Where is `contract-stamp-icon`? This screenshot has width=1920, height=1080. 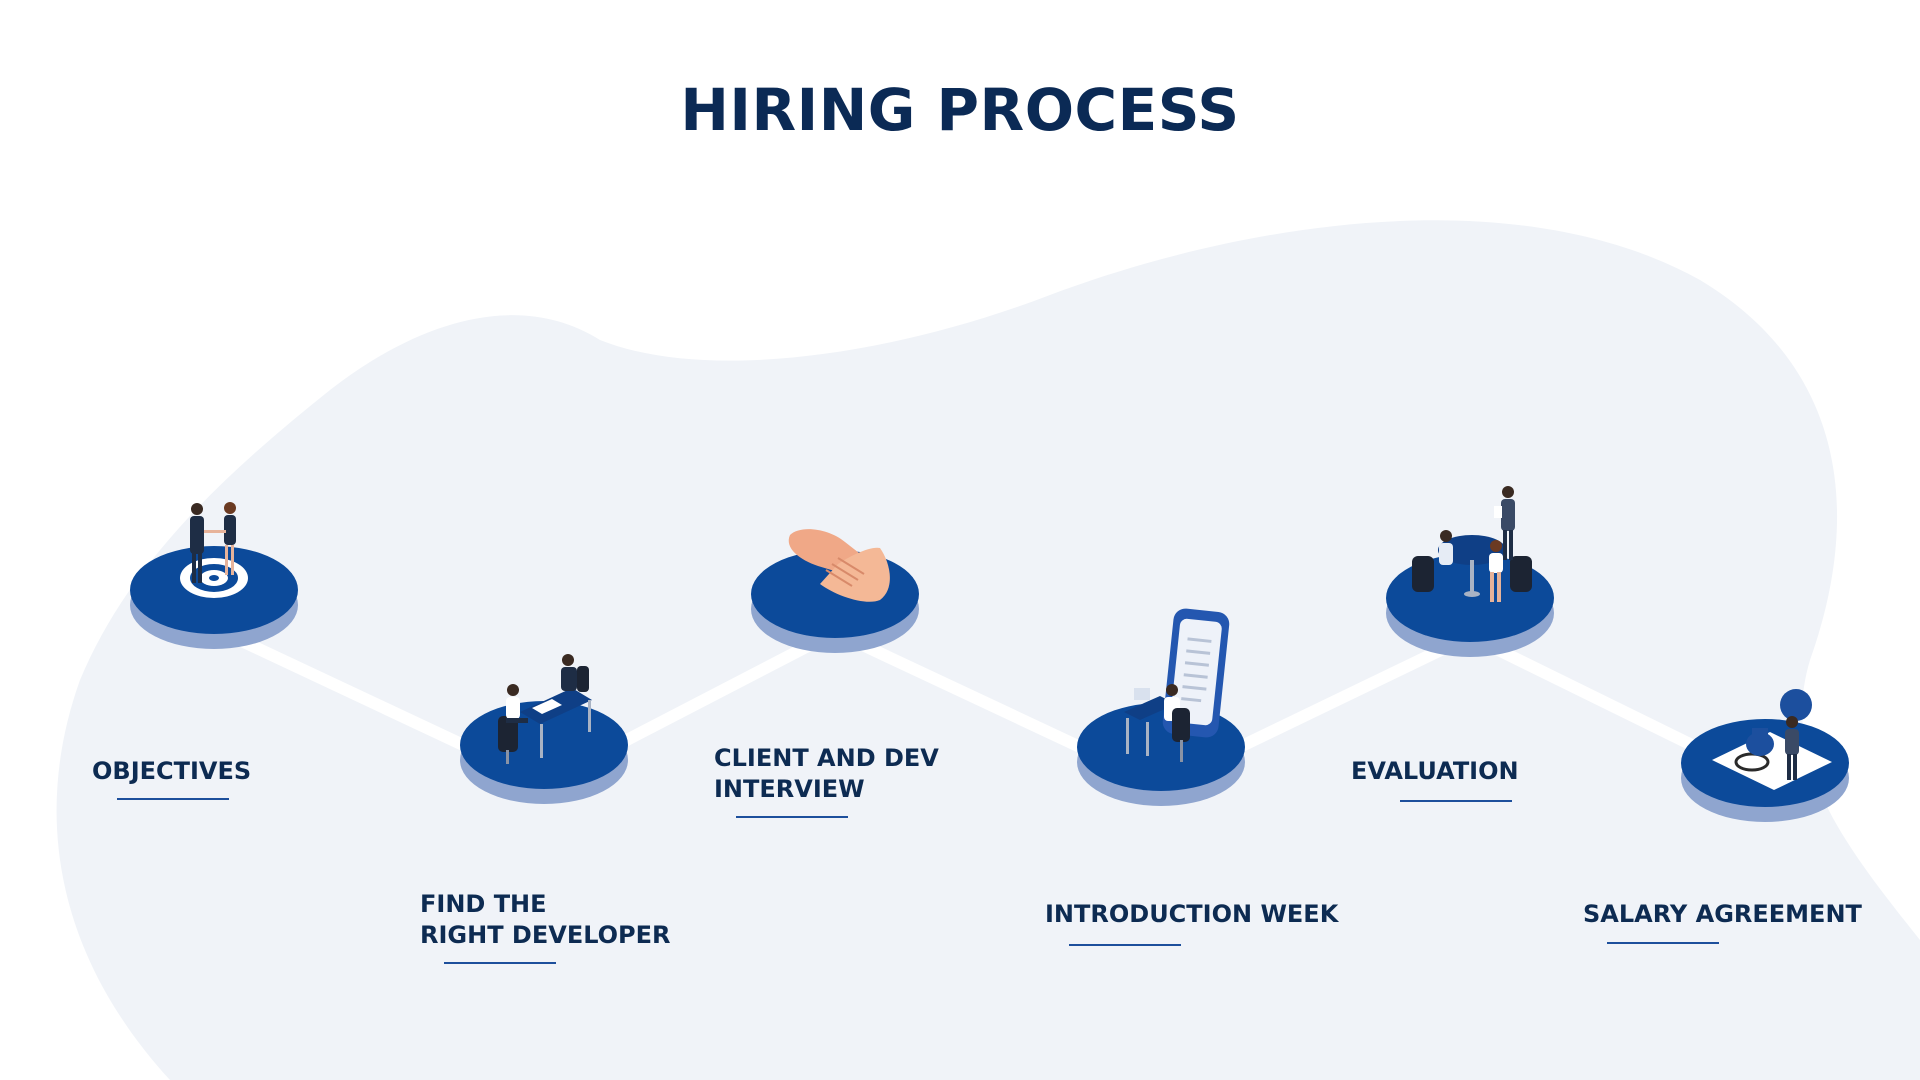
contract-stamp-icon is located at coordinates (1772, 739).